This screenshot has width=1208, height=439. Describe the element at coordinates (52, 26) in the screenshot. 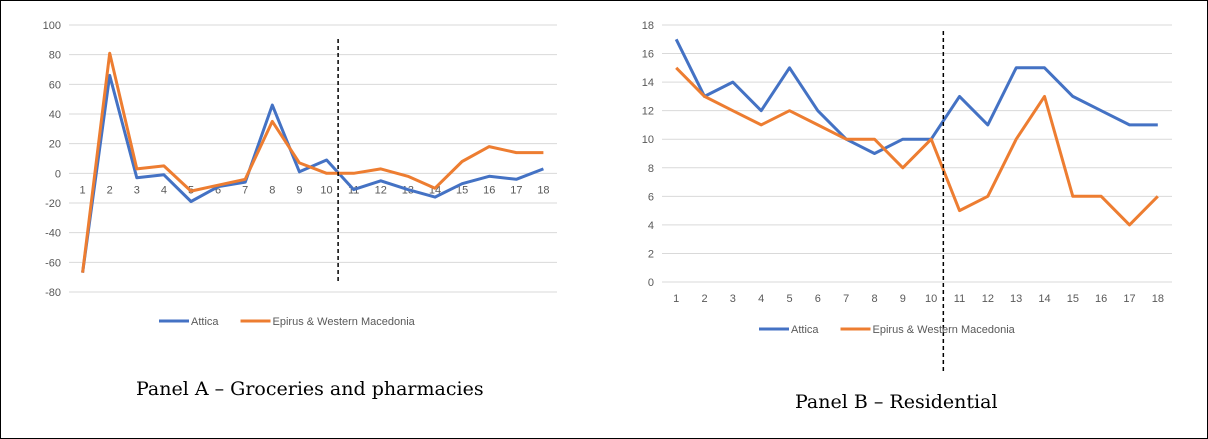

I see `y-tick-label: 100` at that location.